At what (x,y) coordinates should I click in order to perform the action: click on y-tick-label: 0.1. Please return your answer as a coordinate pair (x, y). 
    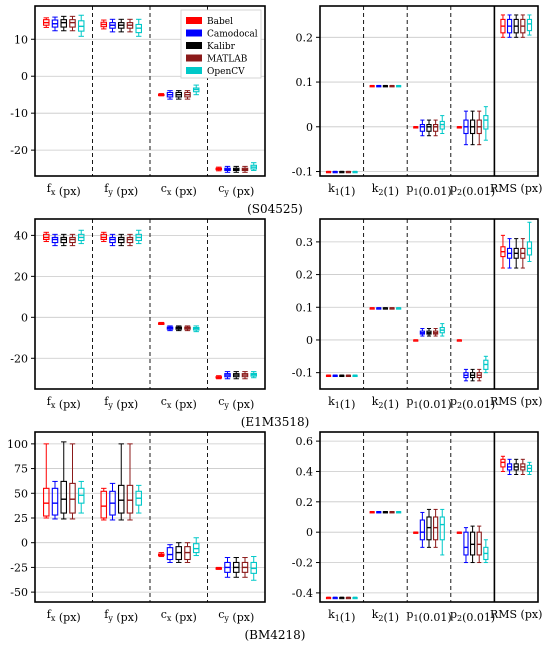
    Looking at the image, I should click on (305, 82).